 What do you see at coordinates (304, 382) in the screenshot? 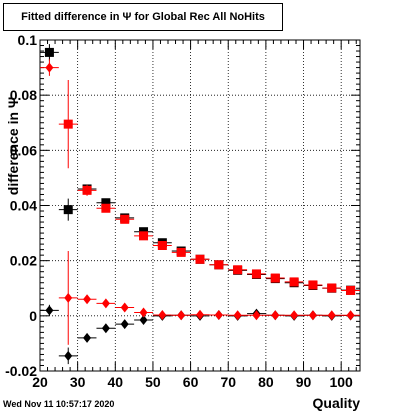
I see `x-tick-label-7: 90` at bounding box center [304, 382].